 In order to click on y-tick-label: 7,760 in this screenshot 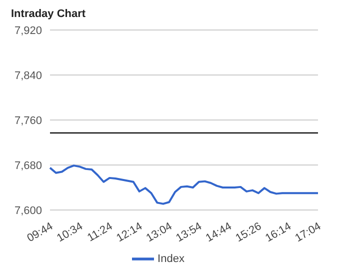, I will do `click(28, 120)`.